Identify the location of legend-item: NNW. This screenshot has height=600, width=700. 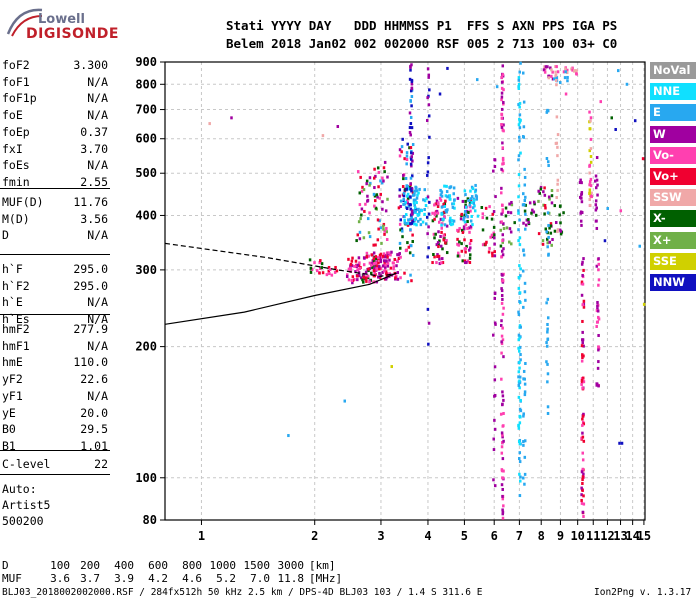
(673, 282).